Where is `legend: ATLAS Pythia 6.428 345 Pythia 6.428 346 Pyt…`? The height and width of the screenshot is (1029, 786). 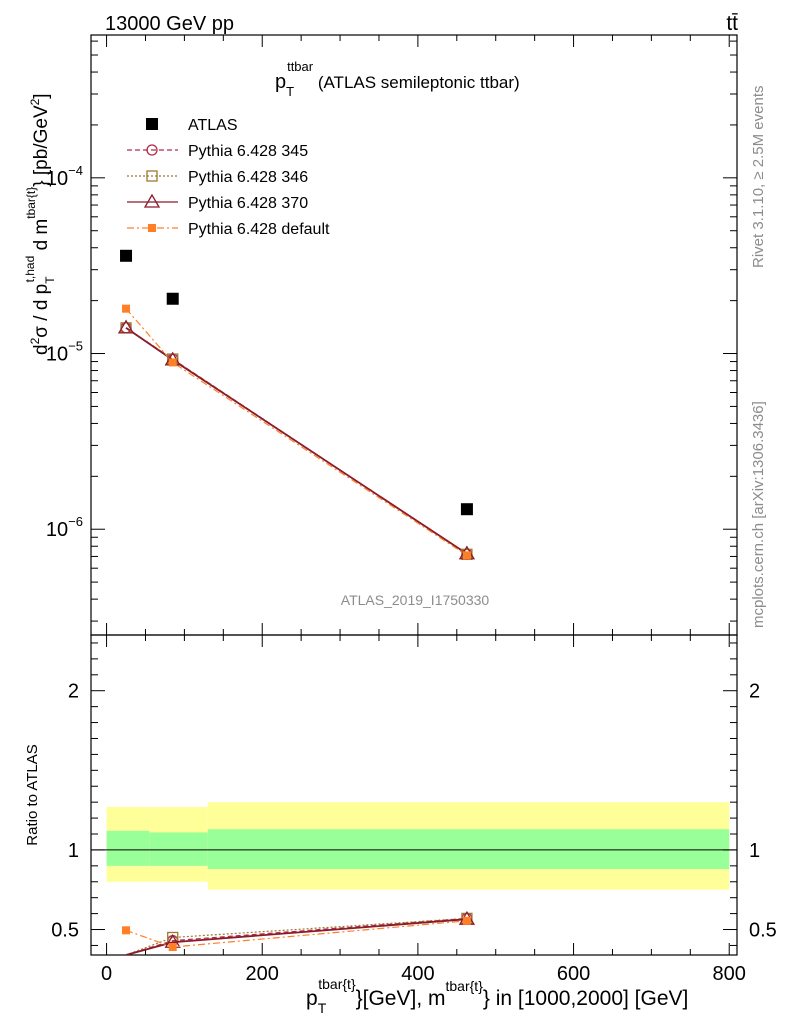
legend: ATLAS Pythia 6.428 345 Pythia 6.428 346 Pyt… is located at coordinates (228, 177).